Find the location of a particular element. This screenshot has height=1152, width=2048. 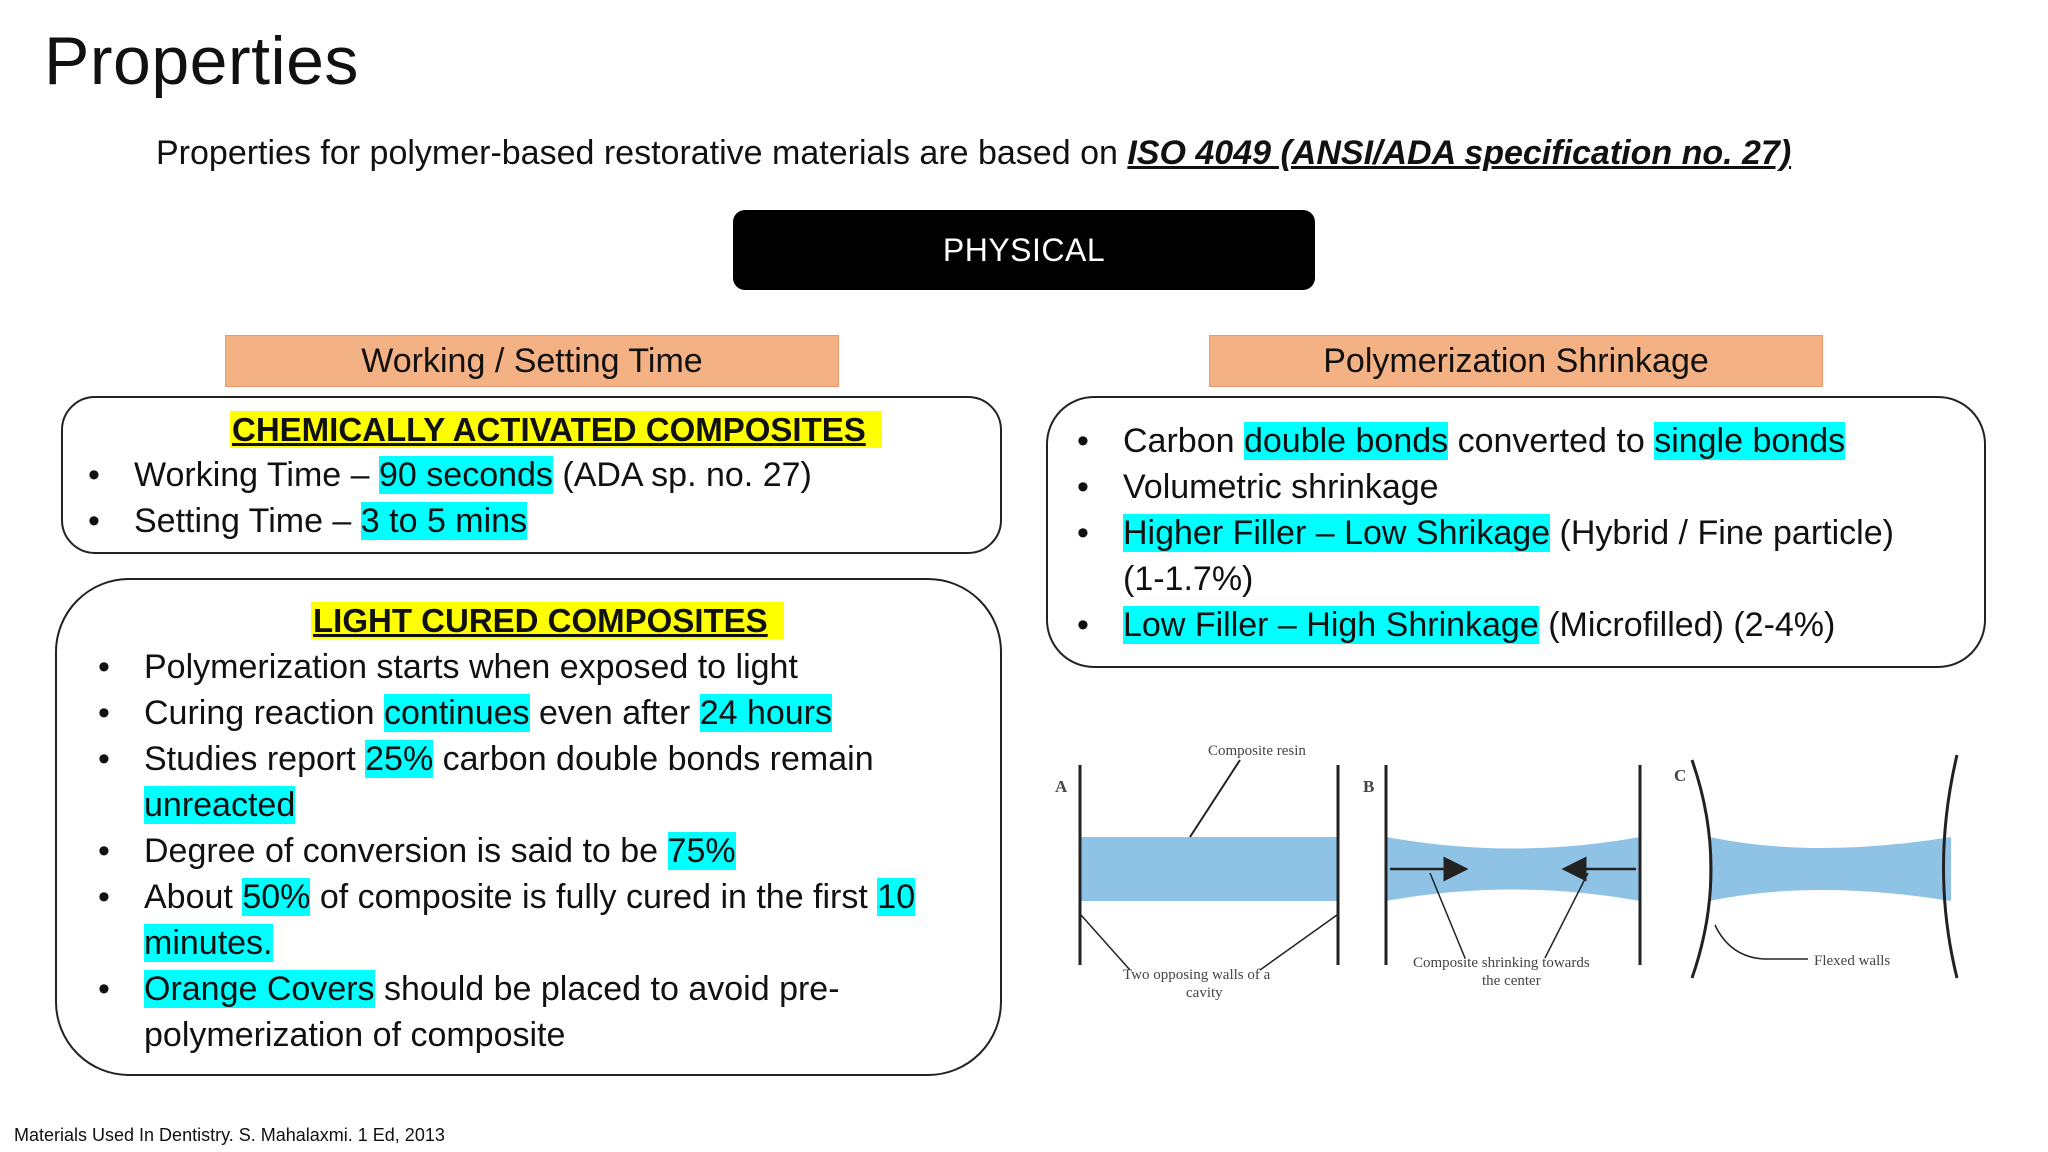

list-item: • Setting Time – 3 to 5 mins is located at coordinates (541, 521).